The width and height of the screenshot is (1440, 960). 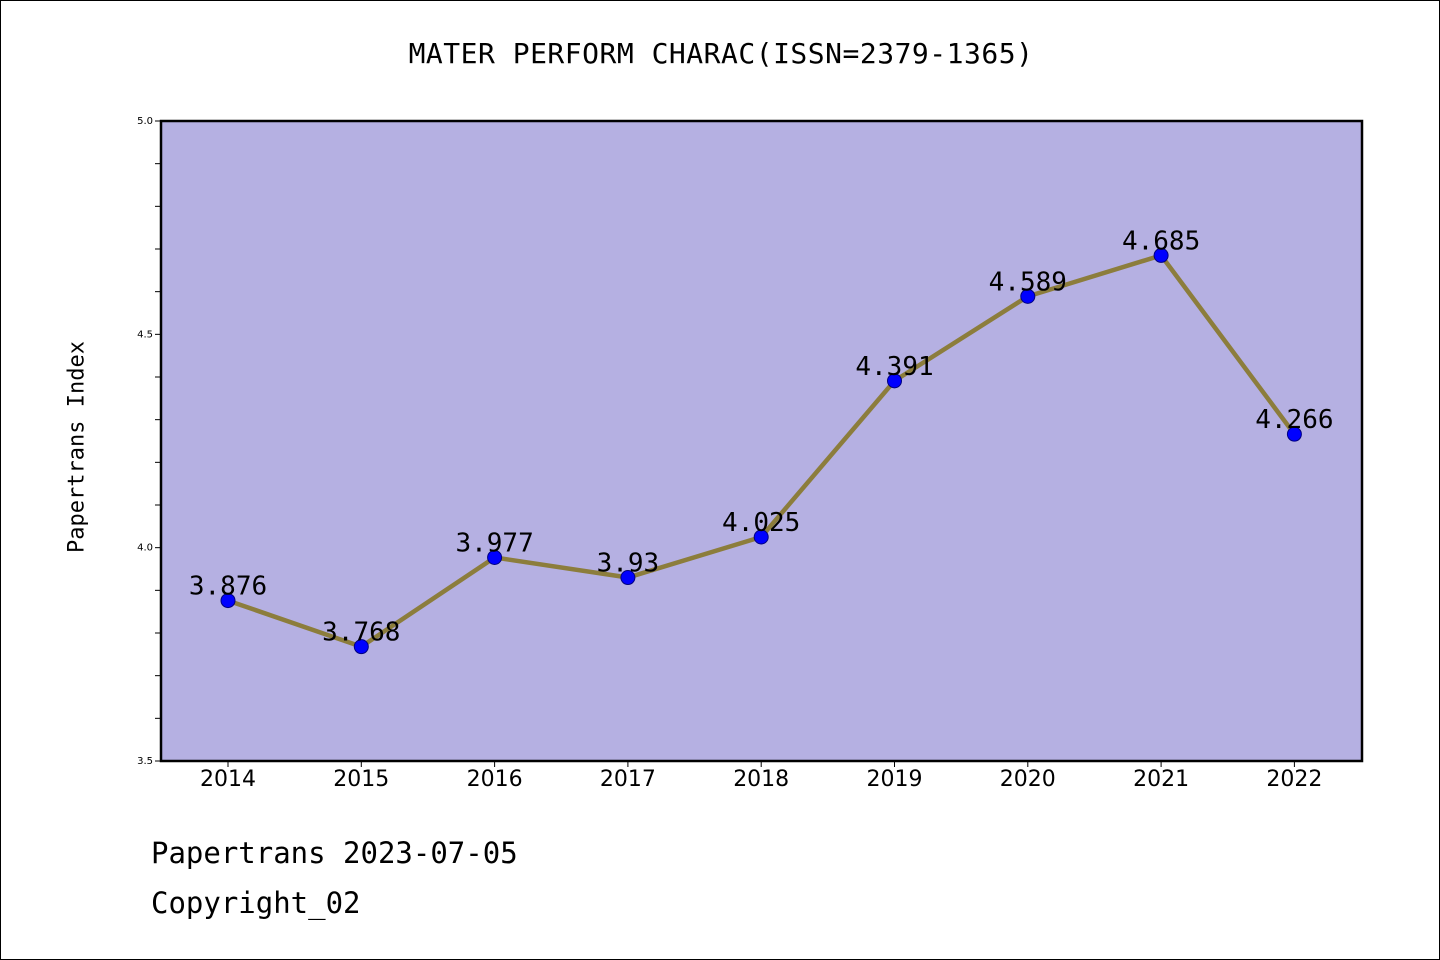 What do you see at coordinates (145, 121) in the screenshot?
I see `y-tick-label: 5.0` at bounding box center [145, 121].